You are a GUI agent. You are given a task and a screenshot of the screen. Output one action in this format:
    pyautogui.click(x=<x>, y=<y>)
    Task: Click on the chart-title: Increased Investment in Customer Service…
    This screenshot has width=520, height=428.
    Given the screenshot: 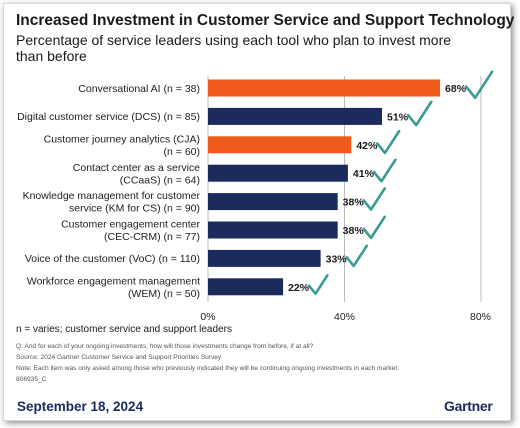 What is the action you would take?
    pyautogui.click(x=265, y=20)
    